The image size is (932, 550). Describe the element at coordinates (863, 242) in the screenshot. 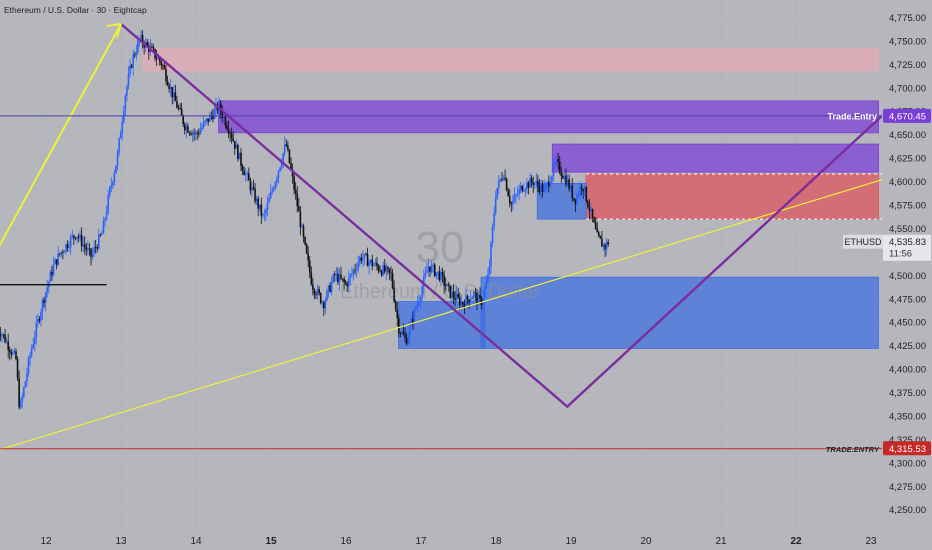

I see `current-symbol: ETHUSD` at that location.